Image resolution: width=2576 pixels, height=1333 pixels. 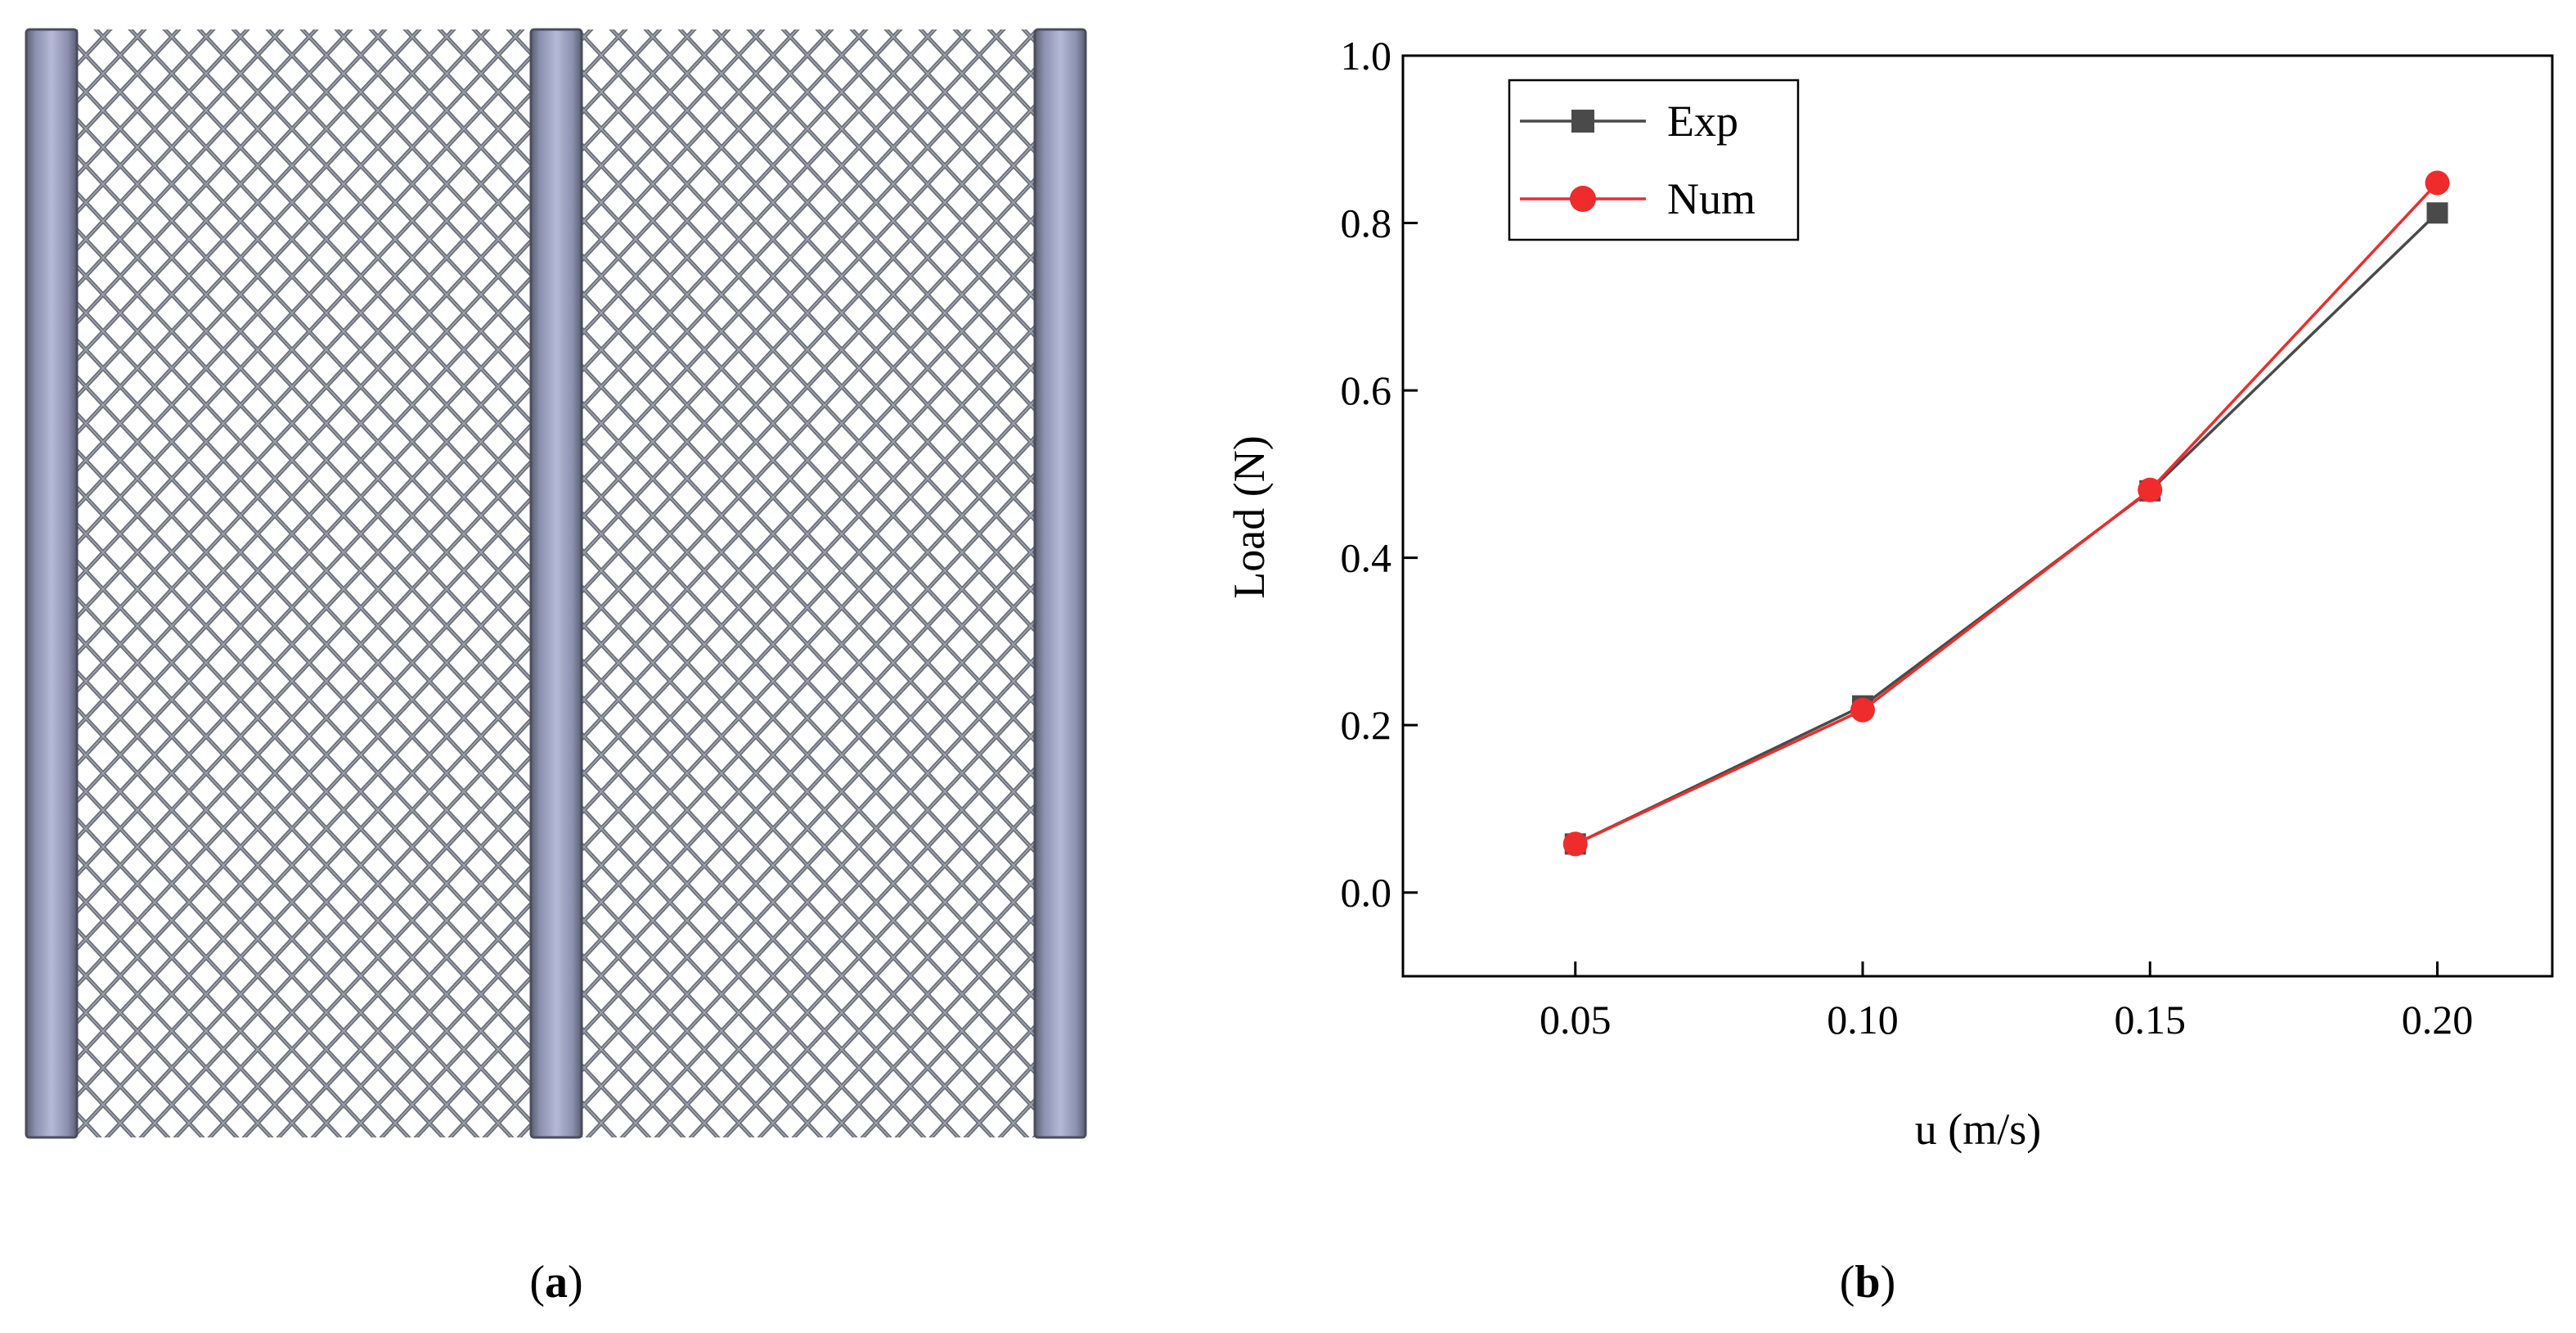 I want to click on legend-num-label: Num, so click(x=1711, y=199).